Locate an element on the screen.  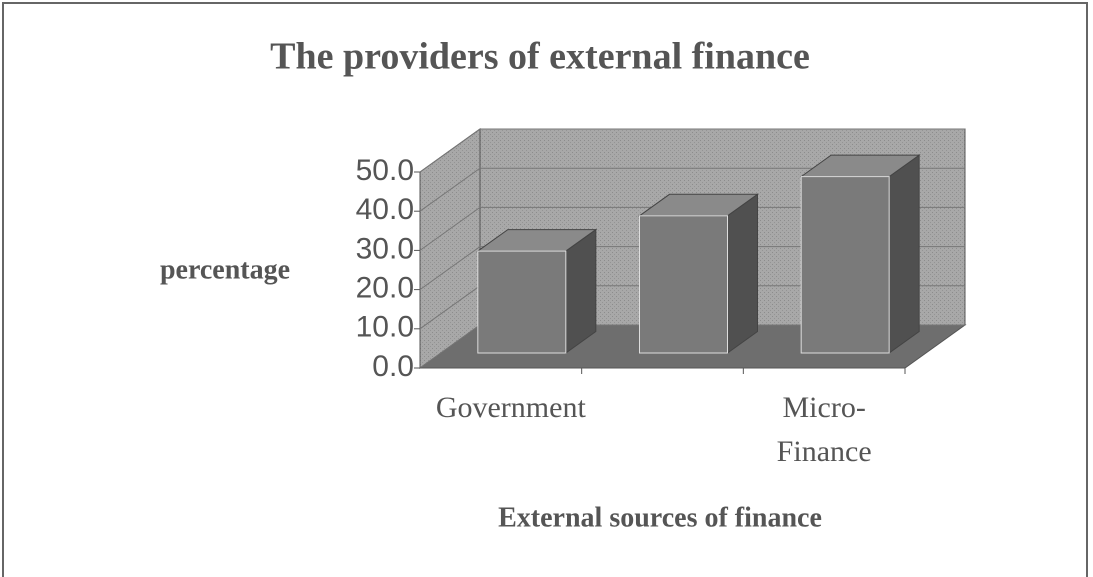
y-tick-label: 20.0 is located at coordinates (385, 288).